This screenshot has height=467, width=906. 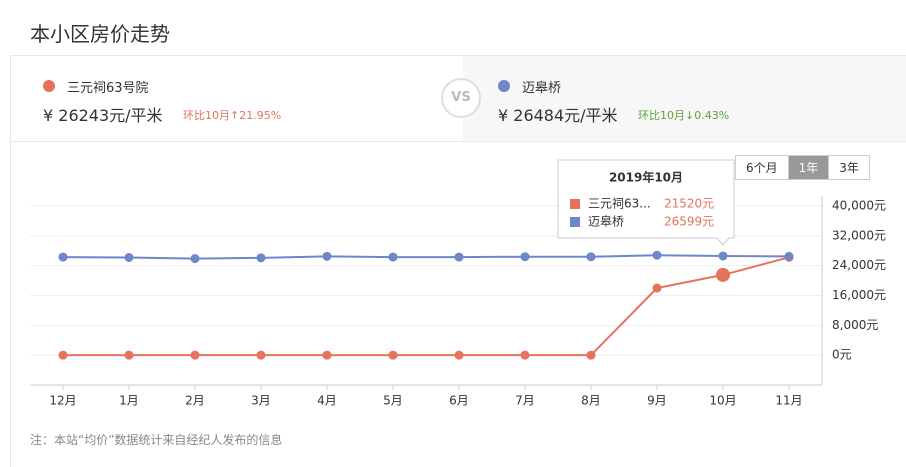 I want to click on tooltip-box, so click(x=646, y=202).